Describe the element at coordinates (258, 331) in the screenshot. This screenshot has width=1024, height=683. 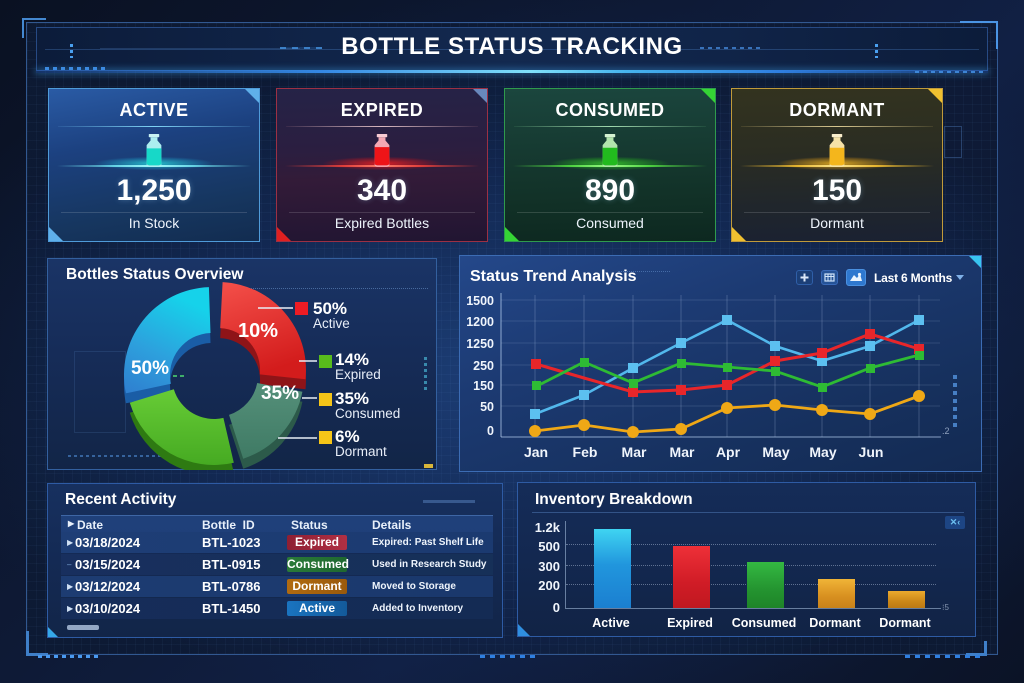
I see `svg-text: 10%` at that location.